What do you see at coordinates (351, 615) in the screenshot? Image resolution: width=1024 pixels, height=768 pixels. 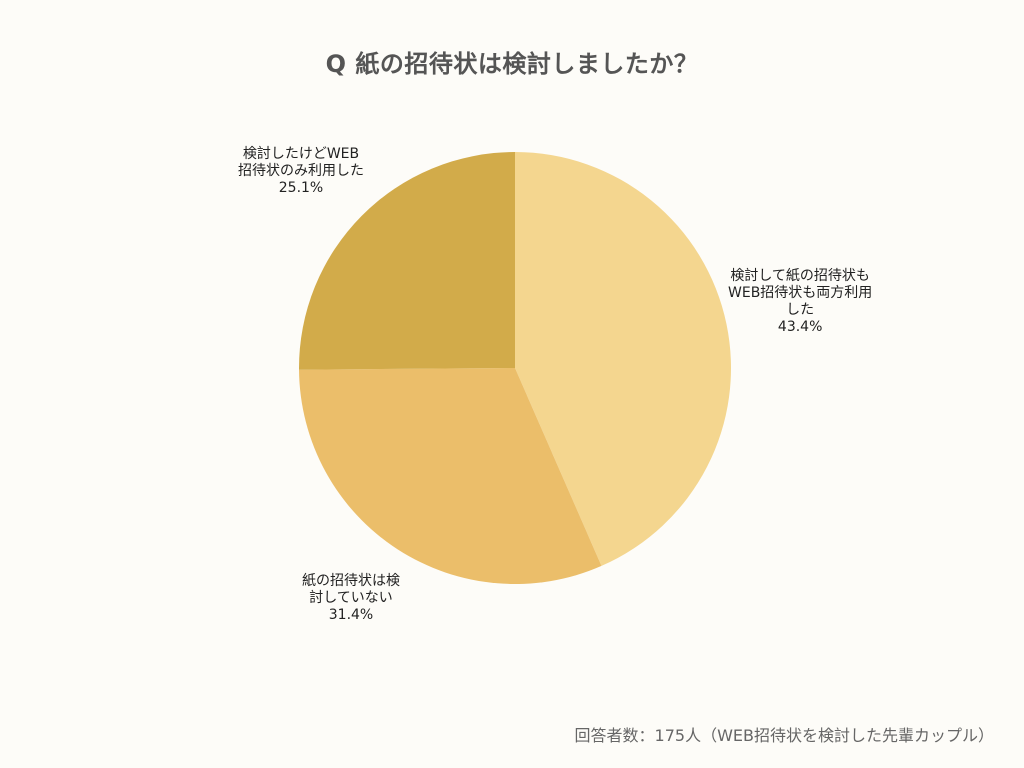 I see `slice-value-label: 31.4%` at bounding box center [351, 615].